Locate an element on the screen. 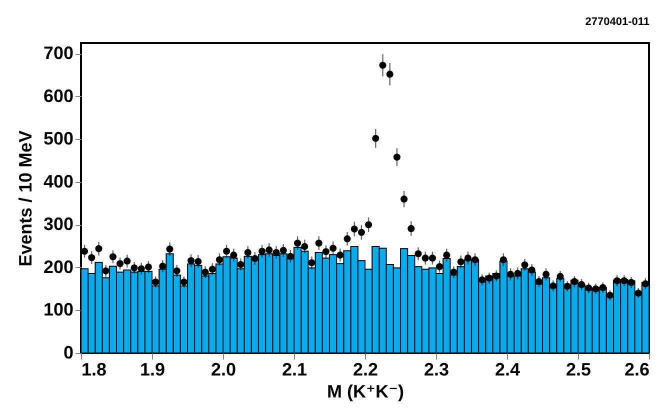  y-tick-label: 400 is located at coordinates (58, 181).